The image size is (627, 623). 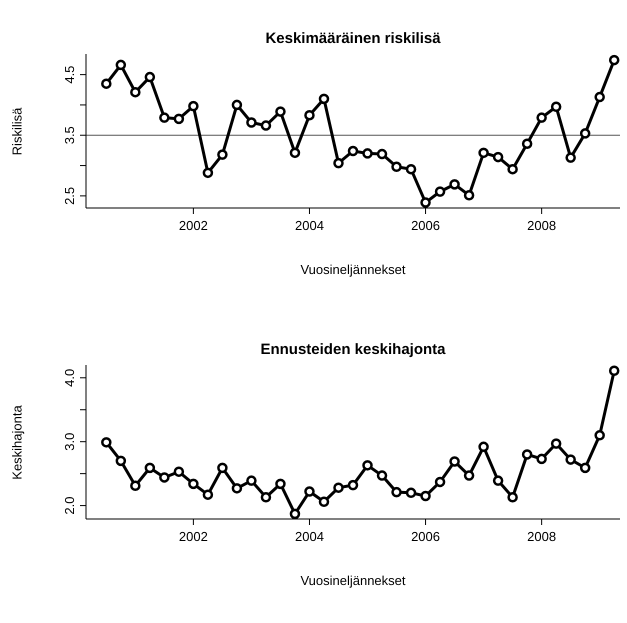 I want to click on chart-title: Ennusteiden keskihajonta, so click(x=353, y=349).